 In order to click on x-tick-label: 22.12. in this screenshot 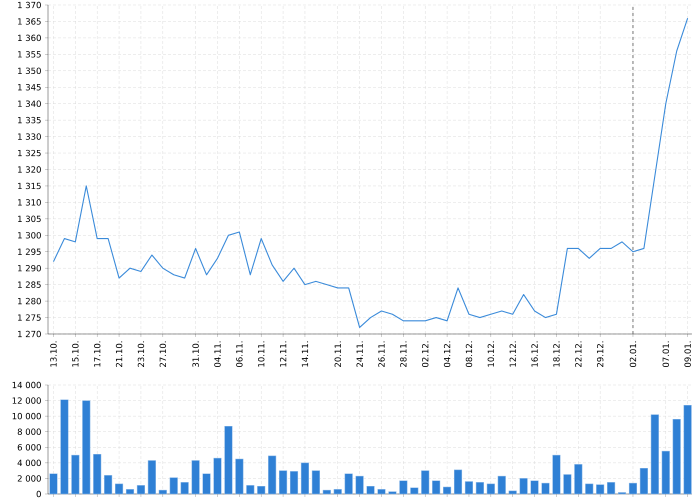, I will do `click(578, 354)`.